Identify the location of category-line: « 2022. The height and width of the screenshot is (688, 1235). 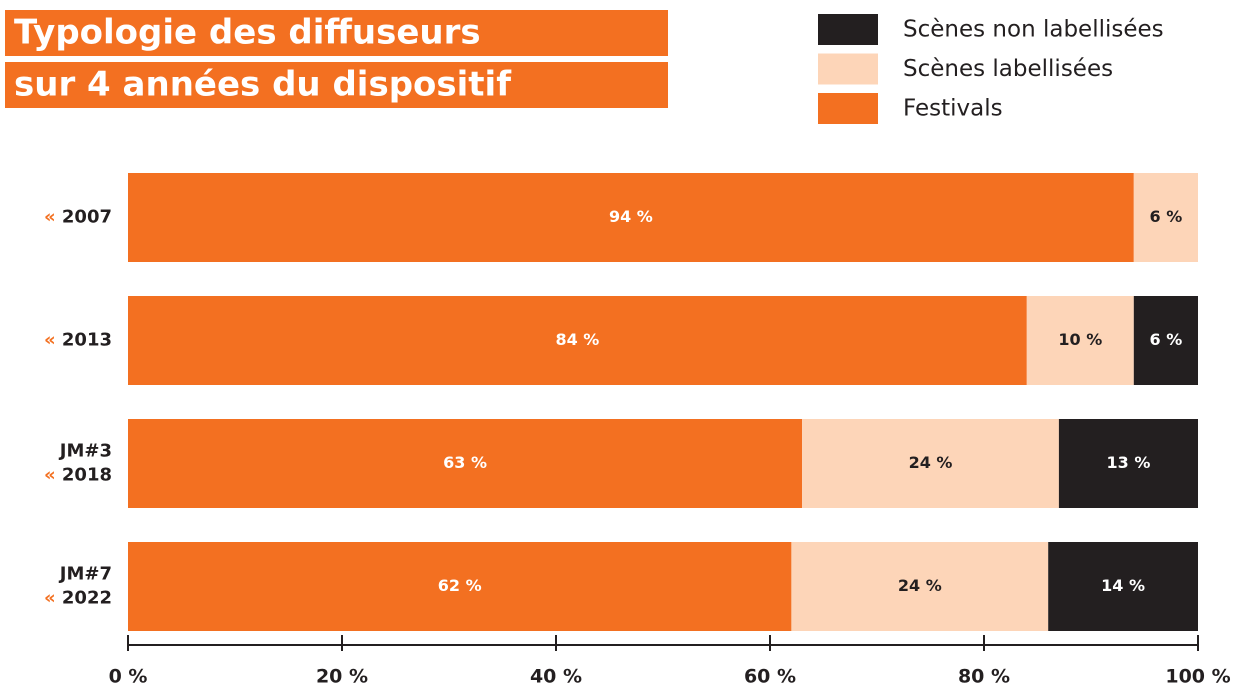
(78, 598).